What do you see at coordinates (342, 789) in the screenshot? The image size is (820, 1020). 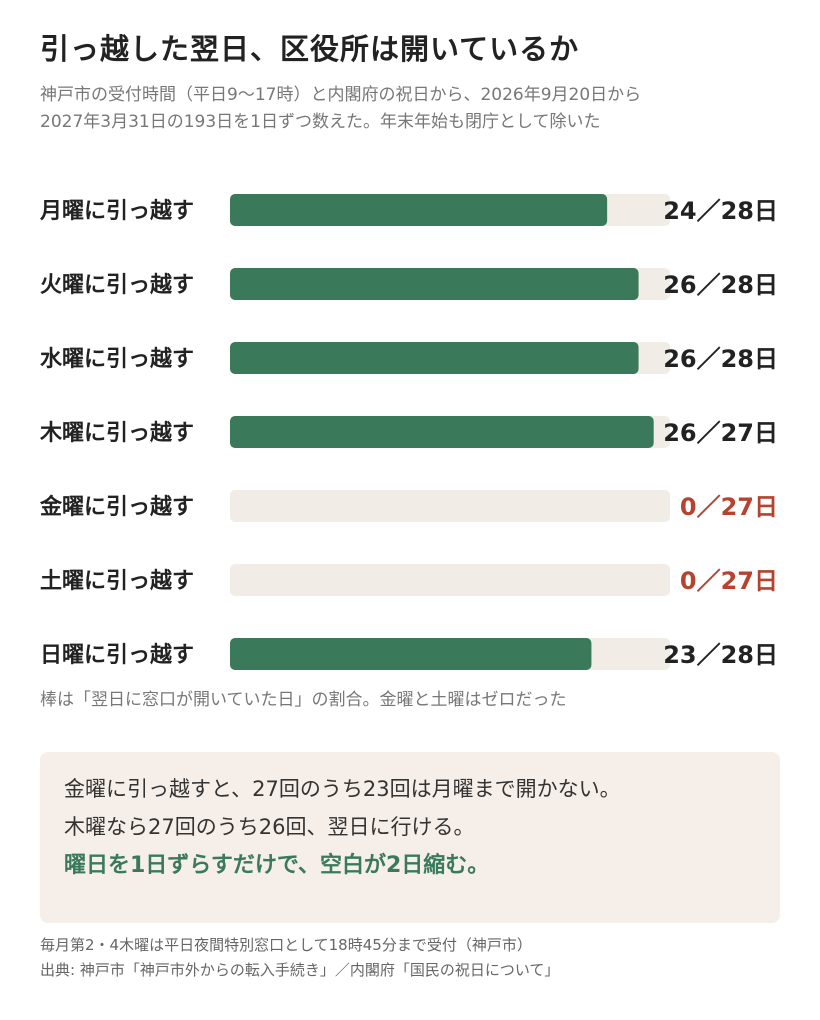 I see `callout-line-1: 金曜に引っ越すと、27回のうち23回は月曜まで開かない。` at bounding box center [342, 789].